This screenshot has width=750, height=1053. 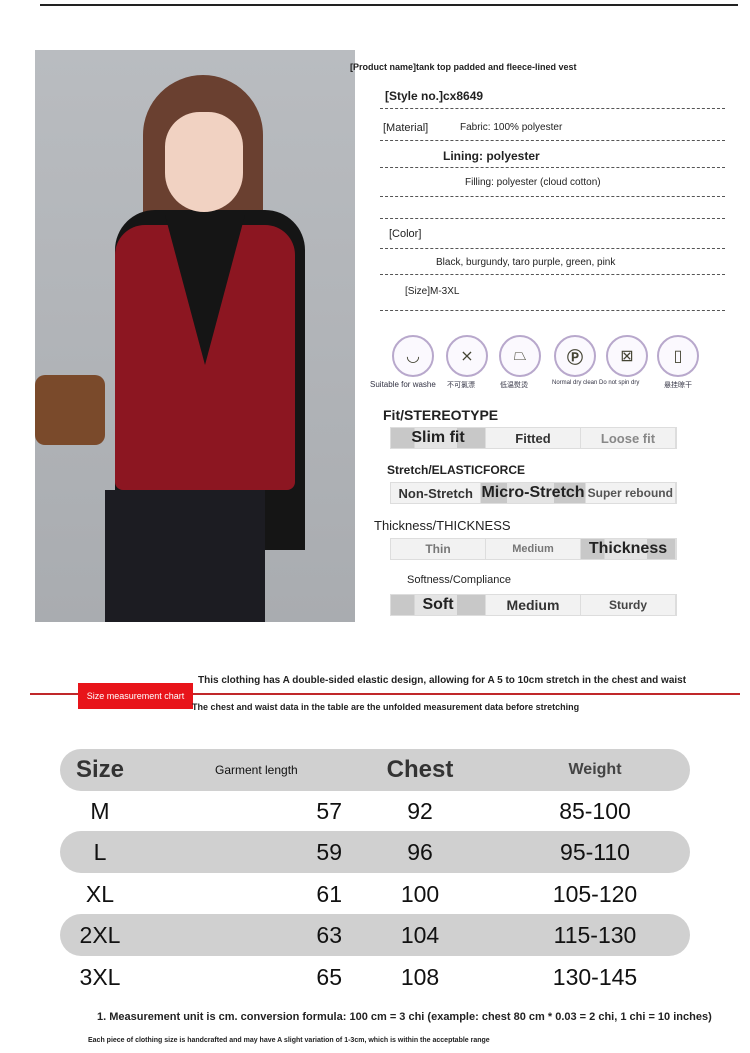 I want to click on header-weight: Weight, so click(x=595, y=769).